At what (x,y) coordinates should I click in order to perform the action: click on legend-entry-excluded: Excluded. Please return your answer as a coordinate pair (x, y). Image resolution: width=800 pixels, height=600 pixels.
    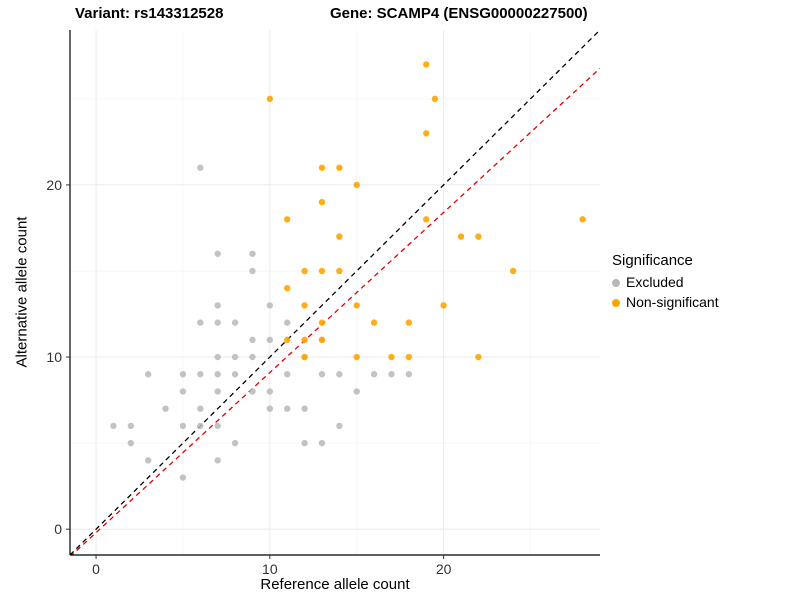
    Looking at the image, I should click on (665, 282).